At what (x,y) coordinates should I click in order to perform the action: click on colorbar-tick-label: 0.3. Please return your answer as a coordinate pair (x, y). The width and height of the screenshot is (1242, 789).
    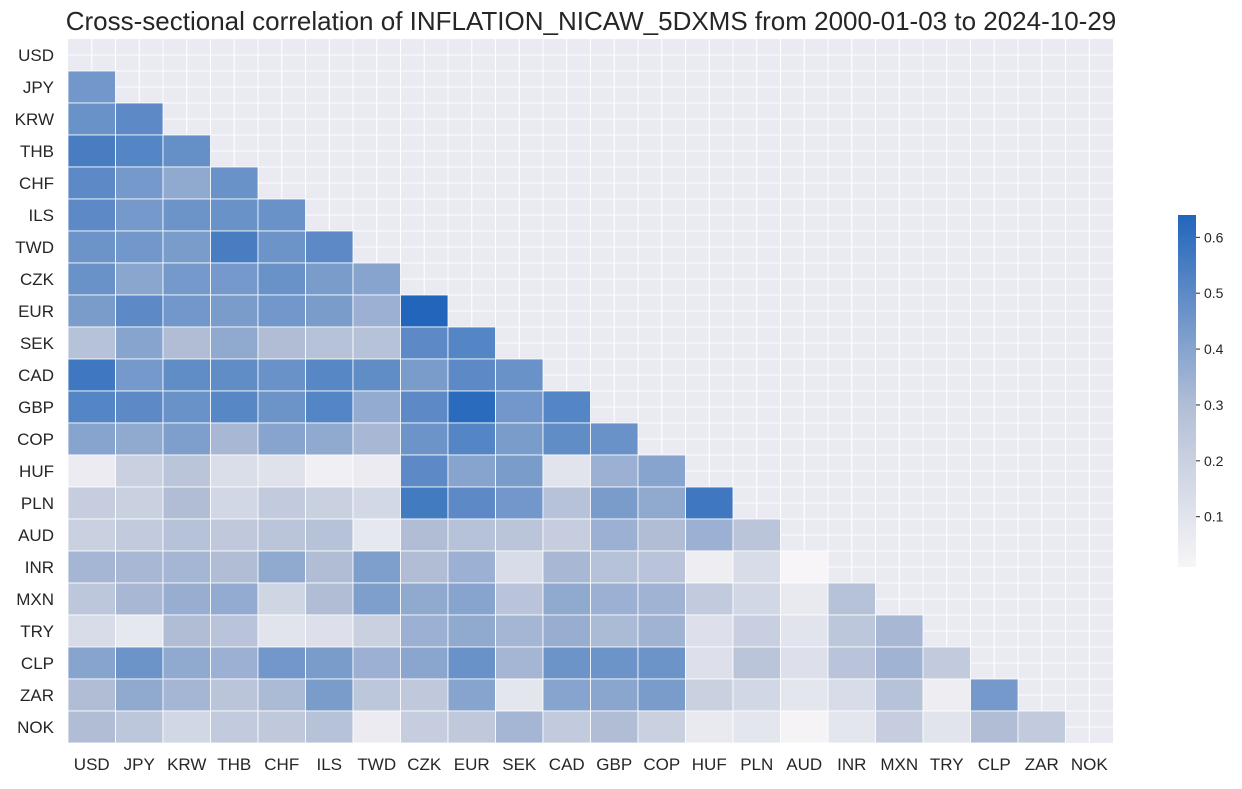
    Looking at the image, I should click on (1214, 405).